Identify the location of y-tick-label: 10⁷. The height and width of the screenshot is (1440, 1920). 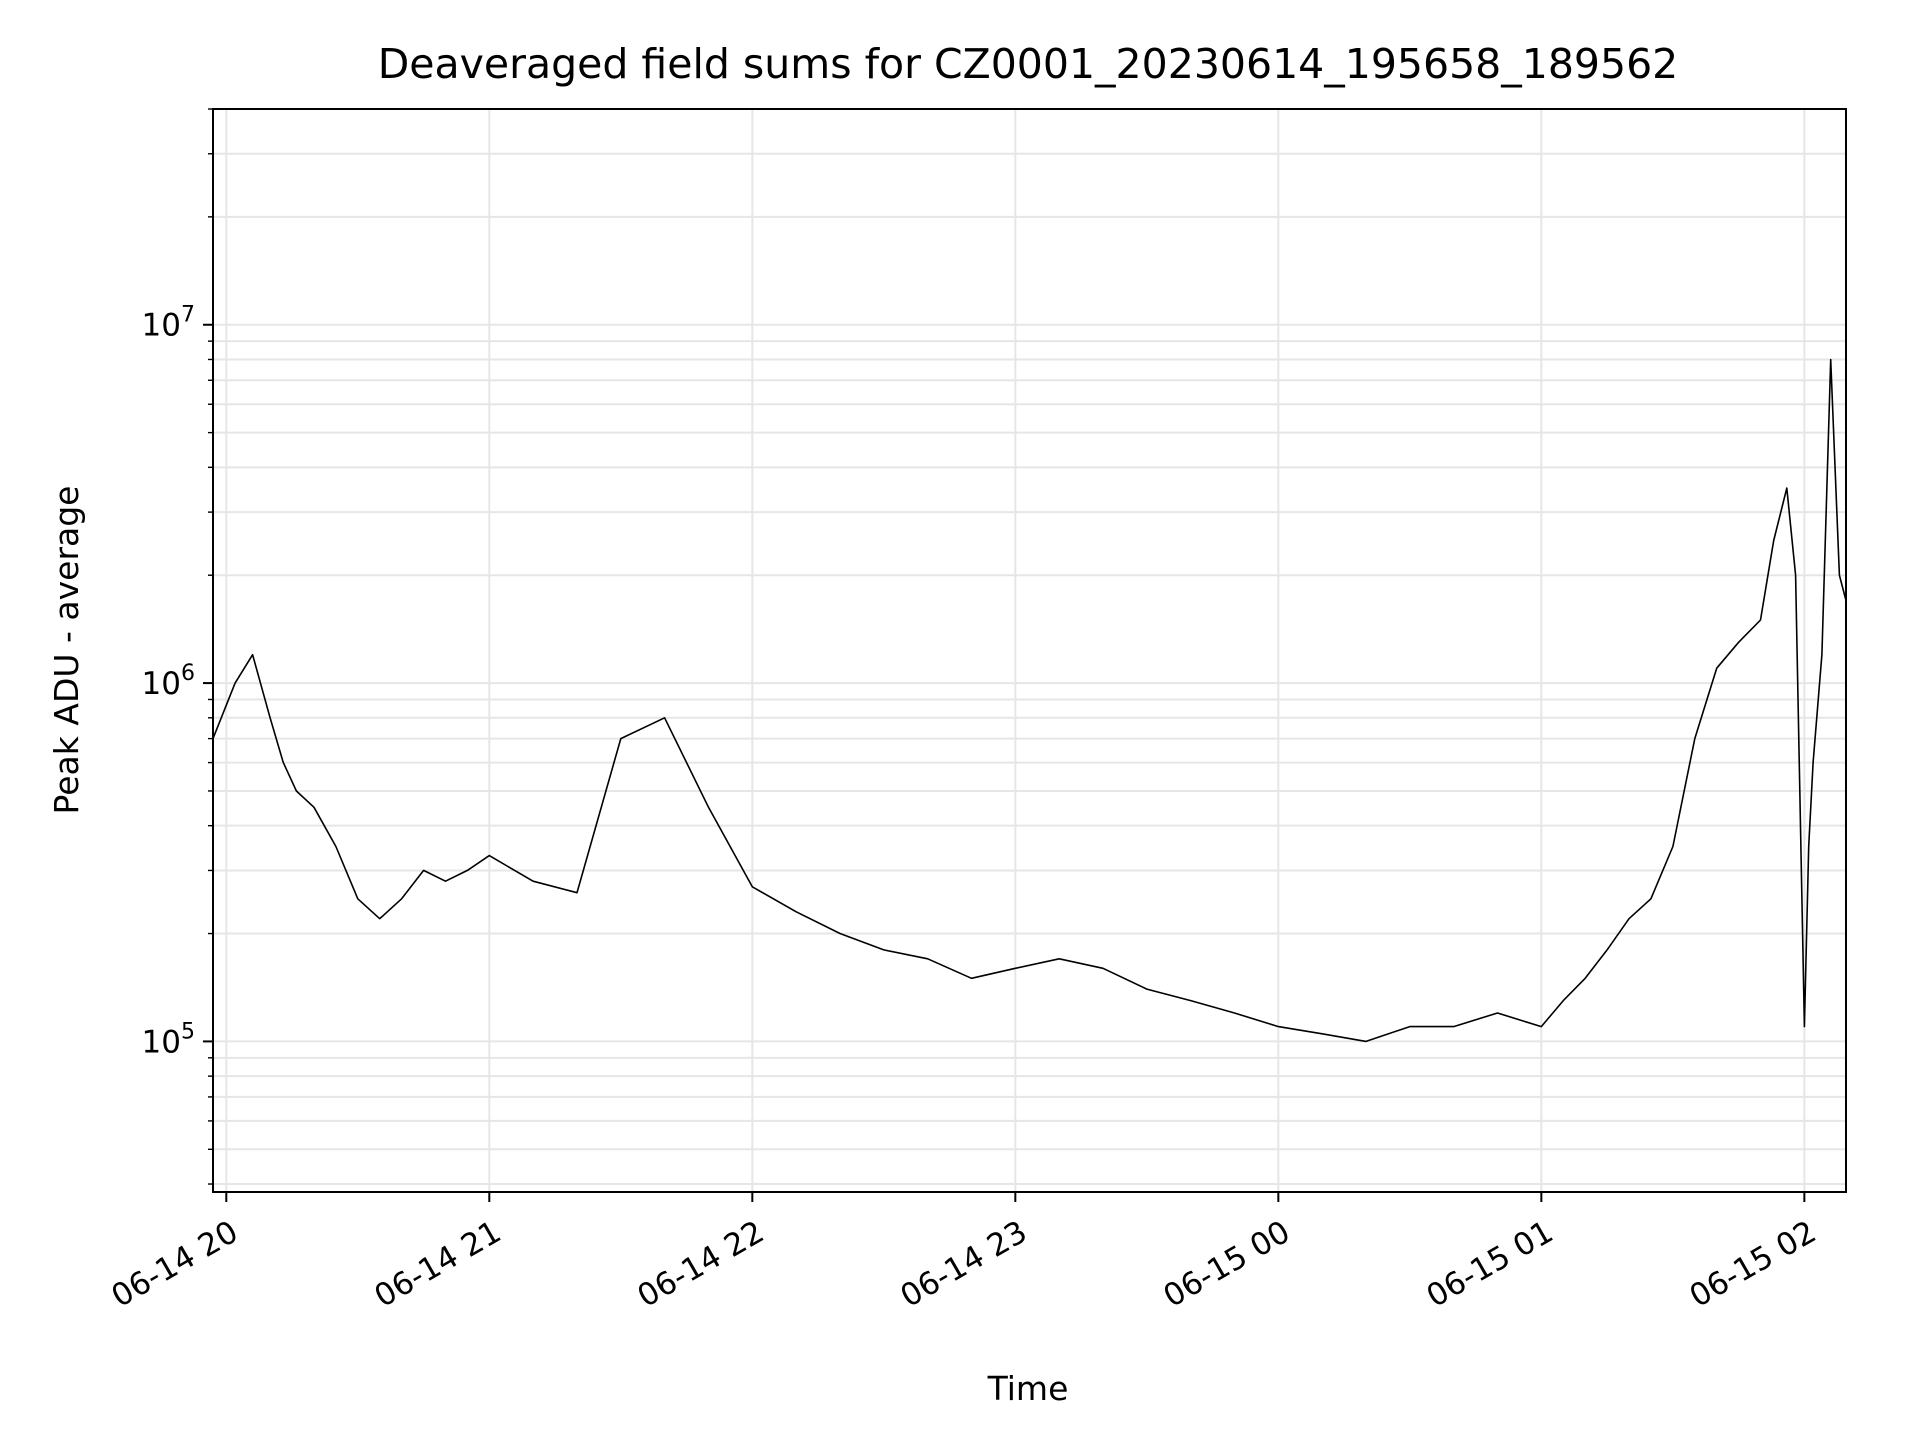
(168, 323).